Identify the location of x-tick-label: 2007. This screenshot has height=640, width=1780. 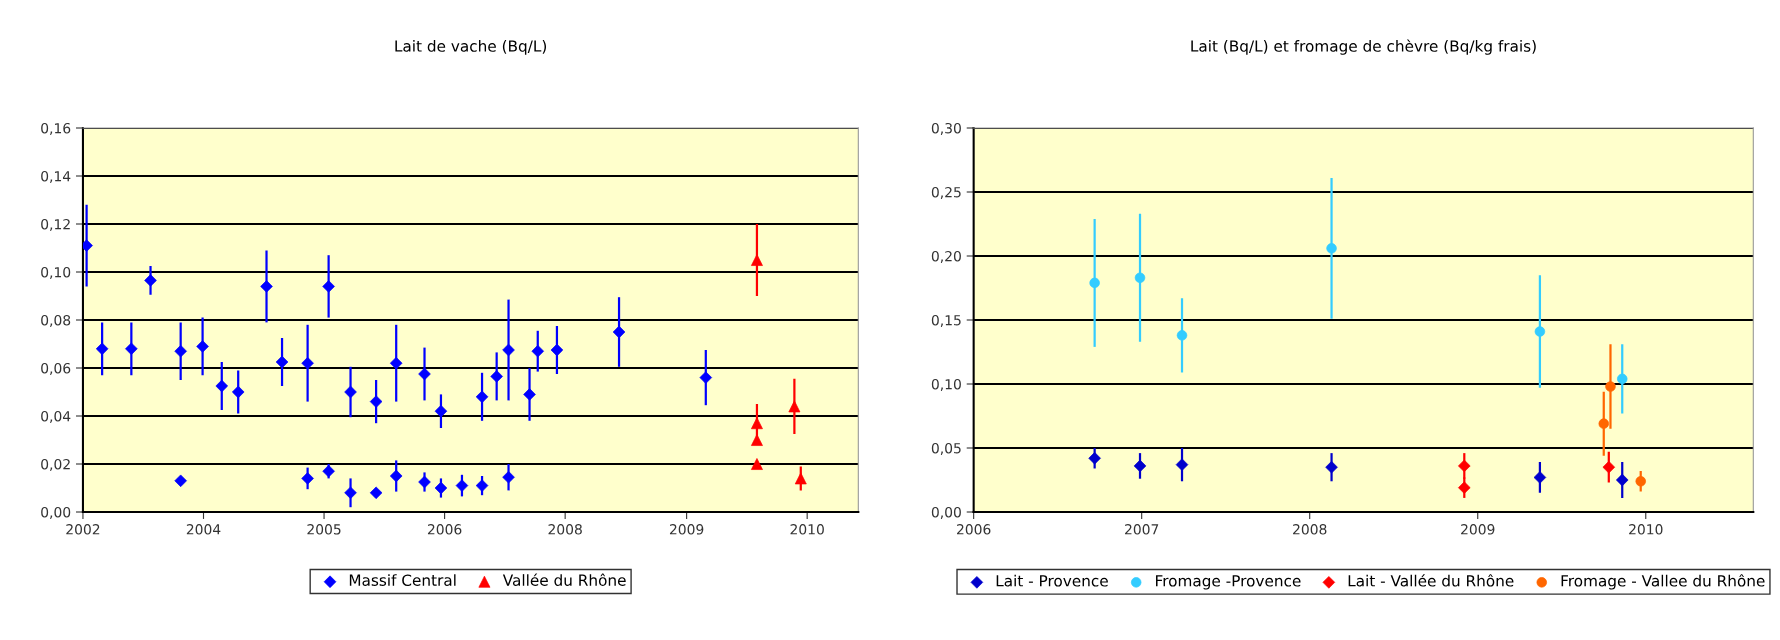
(1142, 529).